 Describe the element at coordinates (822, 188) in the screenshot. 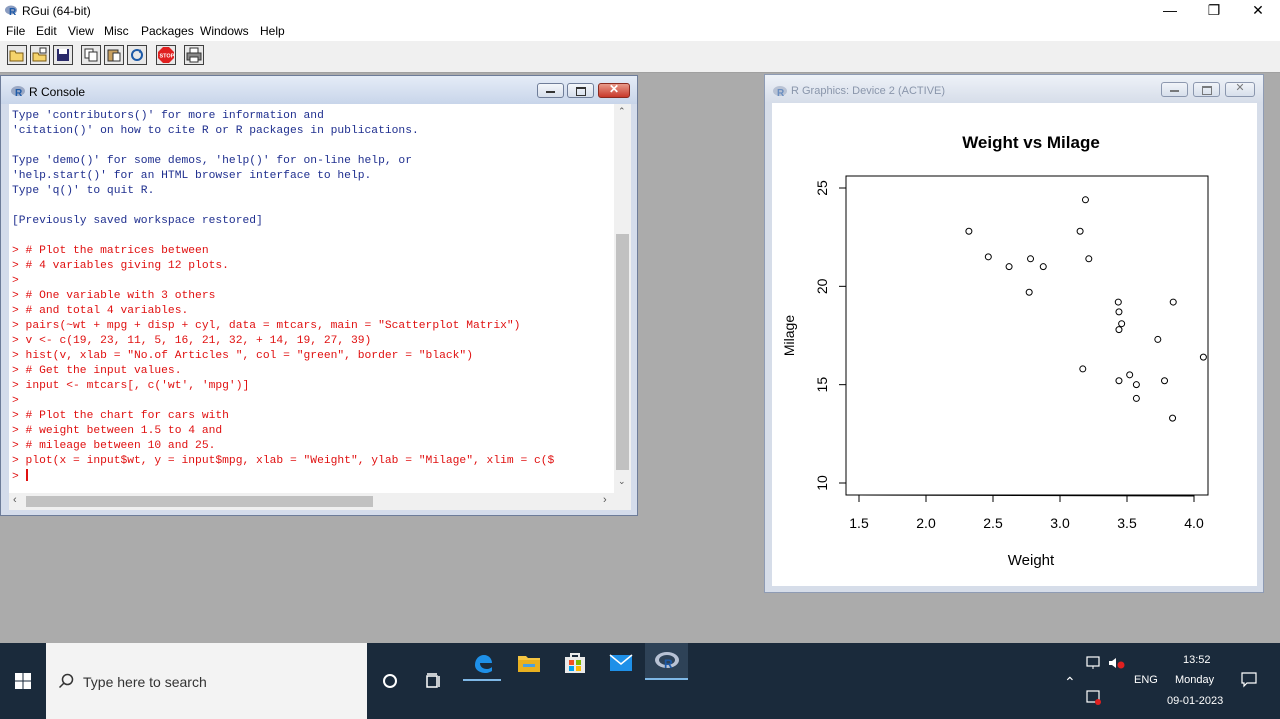

I see `y-tick-label: 25` at that location.